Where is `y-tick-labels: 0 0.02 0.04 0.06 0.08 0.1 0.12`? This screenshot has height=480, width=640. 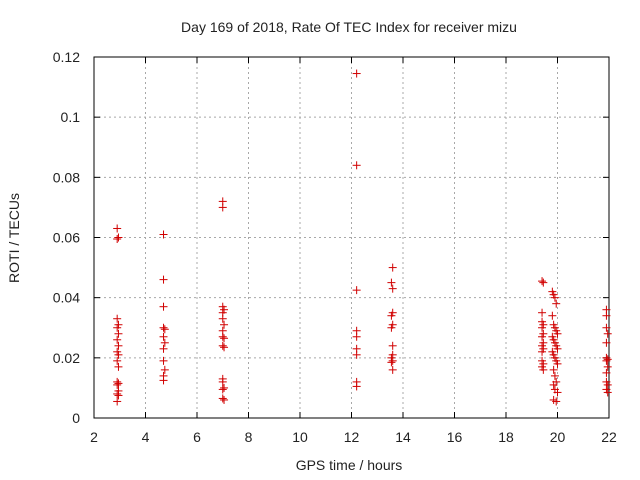
y-tick-labels: 0 0.02 0.04 0.06 0.08 0.1 0.12 is located at coordinates (66, 237).